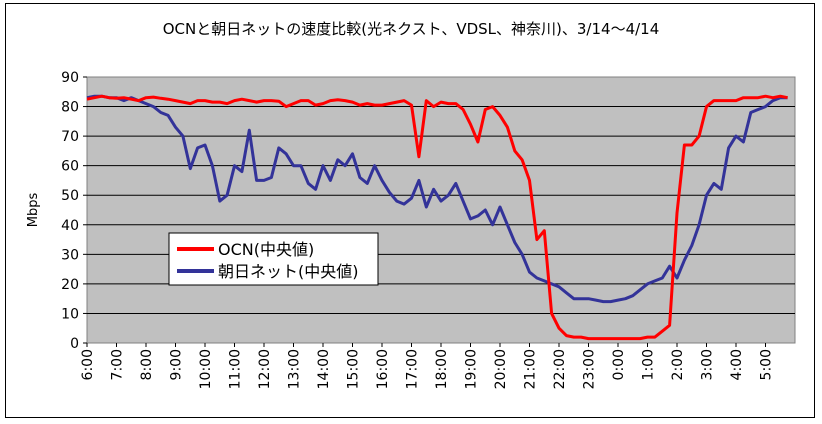 The image size is (822, 424). What do you see at coordinates (70, 285) in the screenshot?
I see `y-tick-label: 20` at bounding box center [70, 285].